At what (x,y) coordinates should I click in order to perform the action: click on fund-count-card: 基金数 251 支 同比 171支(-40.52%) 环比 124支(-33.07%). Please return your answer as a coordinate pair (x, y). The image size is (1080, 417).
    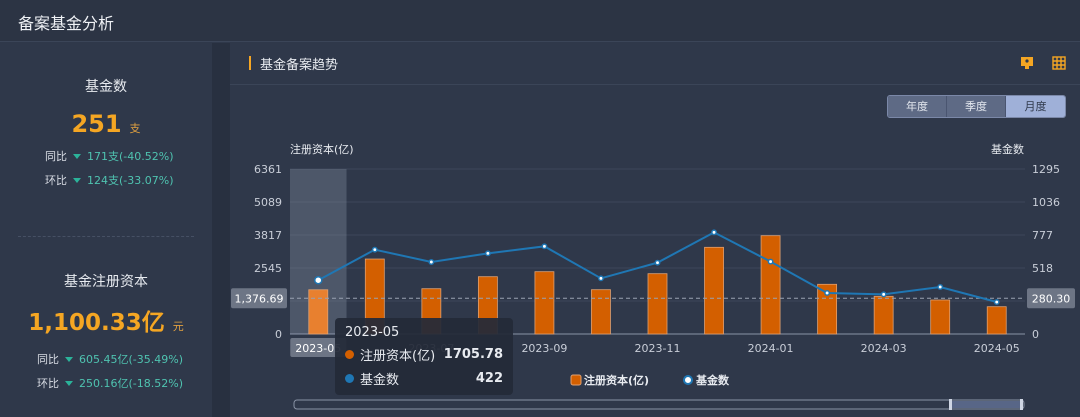
    Looking at the image, I should click on (106, 132).